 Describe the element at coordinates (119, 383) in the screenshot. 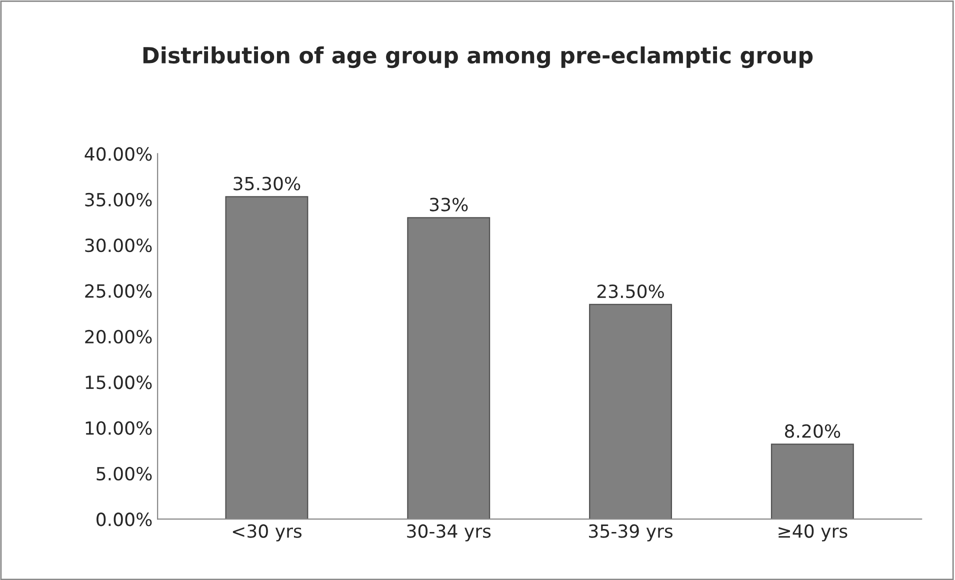

I see `y-tick-label: 15.00%` at that location.